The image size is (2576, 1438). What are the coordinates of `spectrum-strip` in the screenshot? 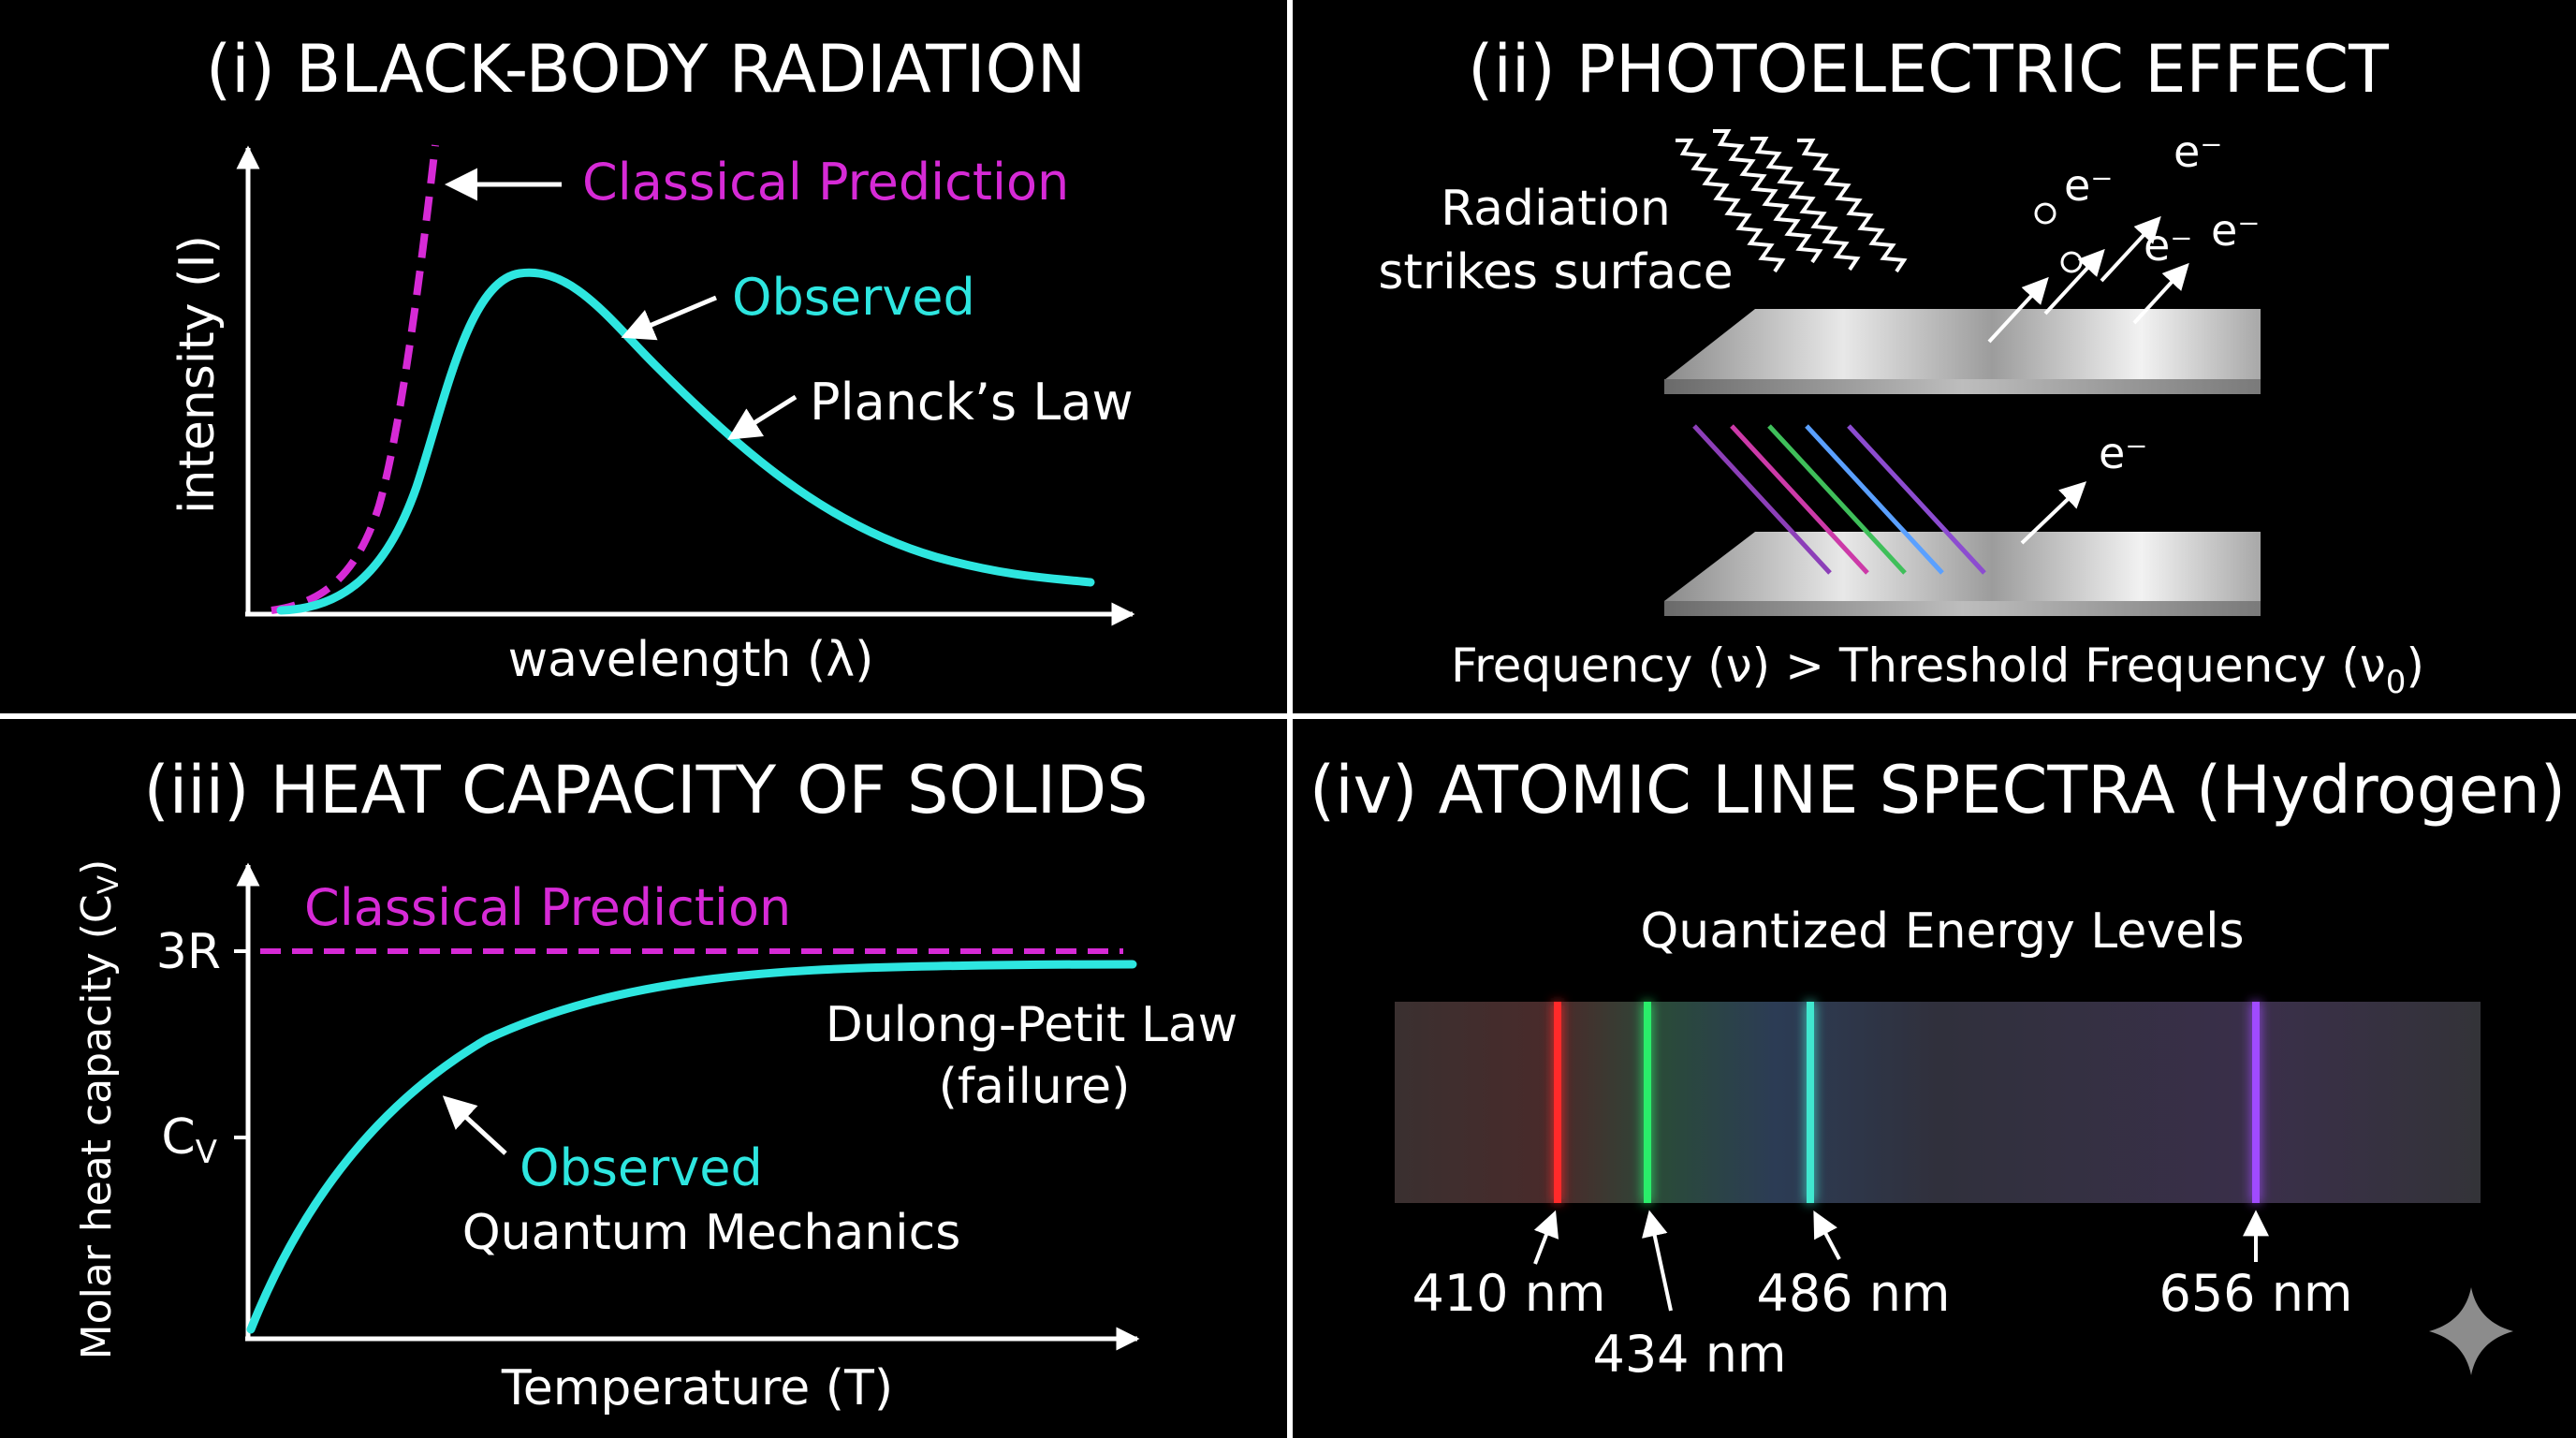 It's located at (1938, 1102).